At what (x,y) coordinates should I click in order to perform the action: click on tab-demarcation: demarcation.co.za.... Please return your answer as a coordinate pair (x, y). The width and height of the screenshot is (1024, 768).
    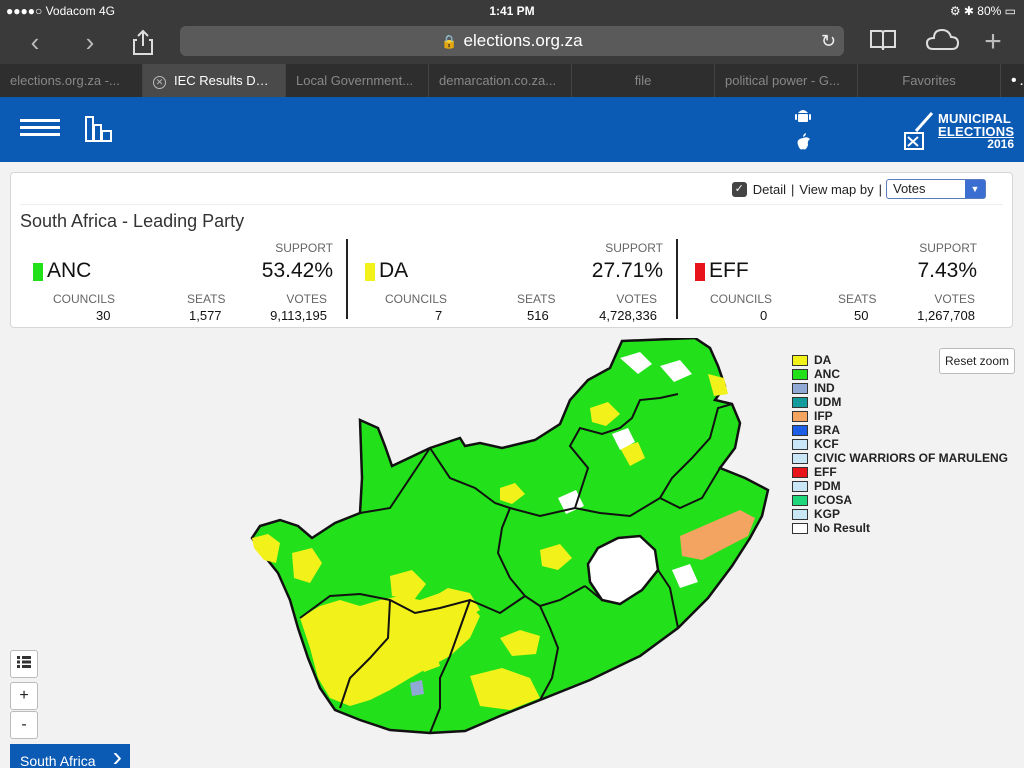
    Looking at the image, I should click on (500, 80).